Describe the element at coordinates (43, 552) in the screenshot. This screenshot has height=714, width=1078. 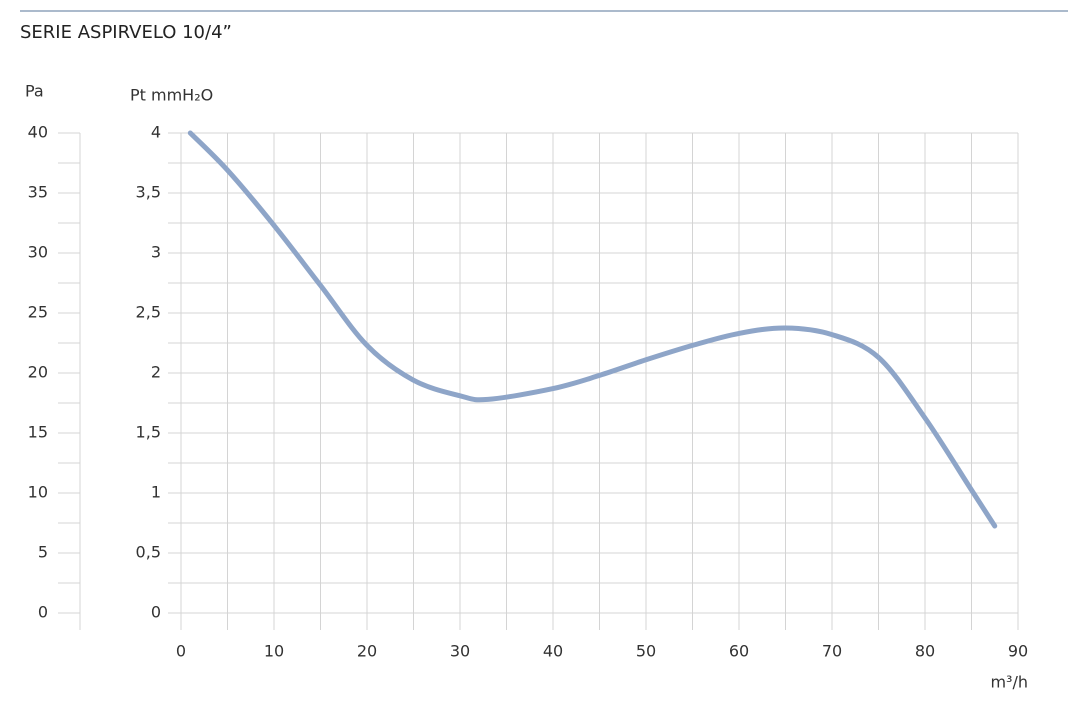
I see `y-tick-label: 5` at that location.